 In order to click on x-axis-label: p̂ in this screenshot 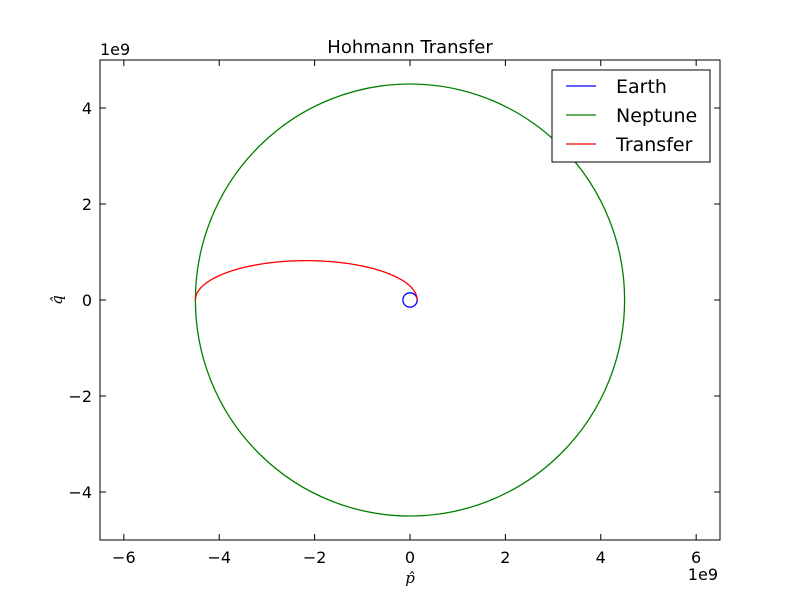, I will do `click(410, 578)`.